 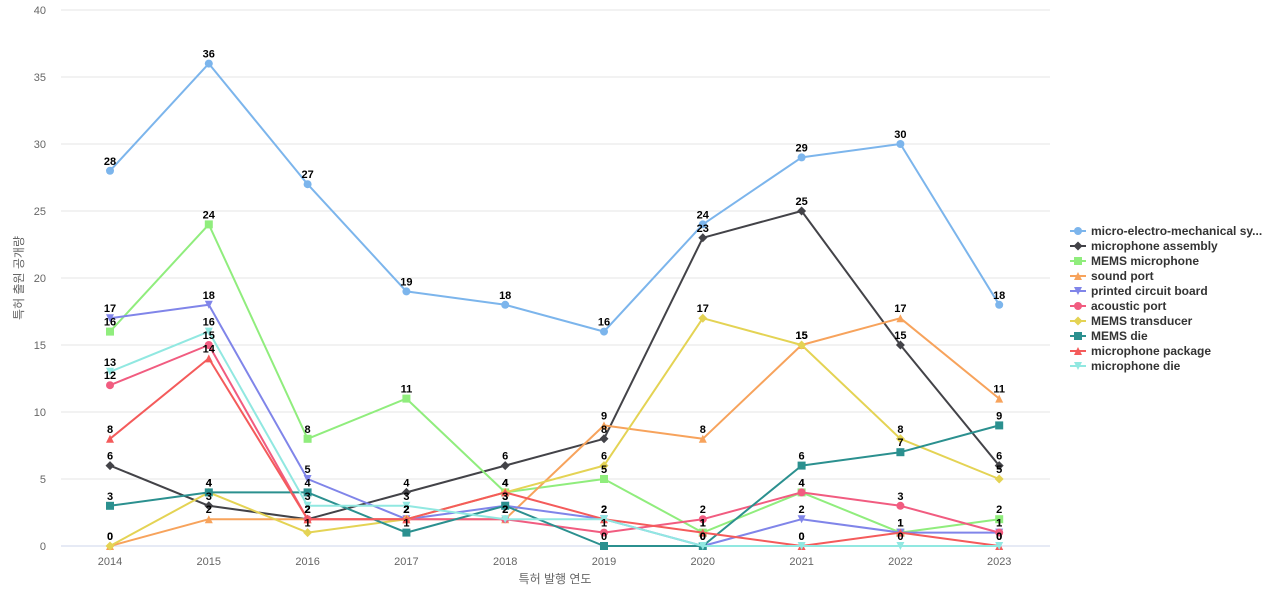 I want to click on legend-label: microphone die, so click(x=1136, y=366).